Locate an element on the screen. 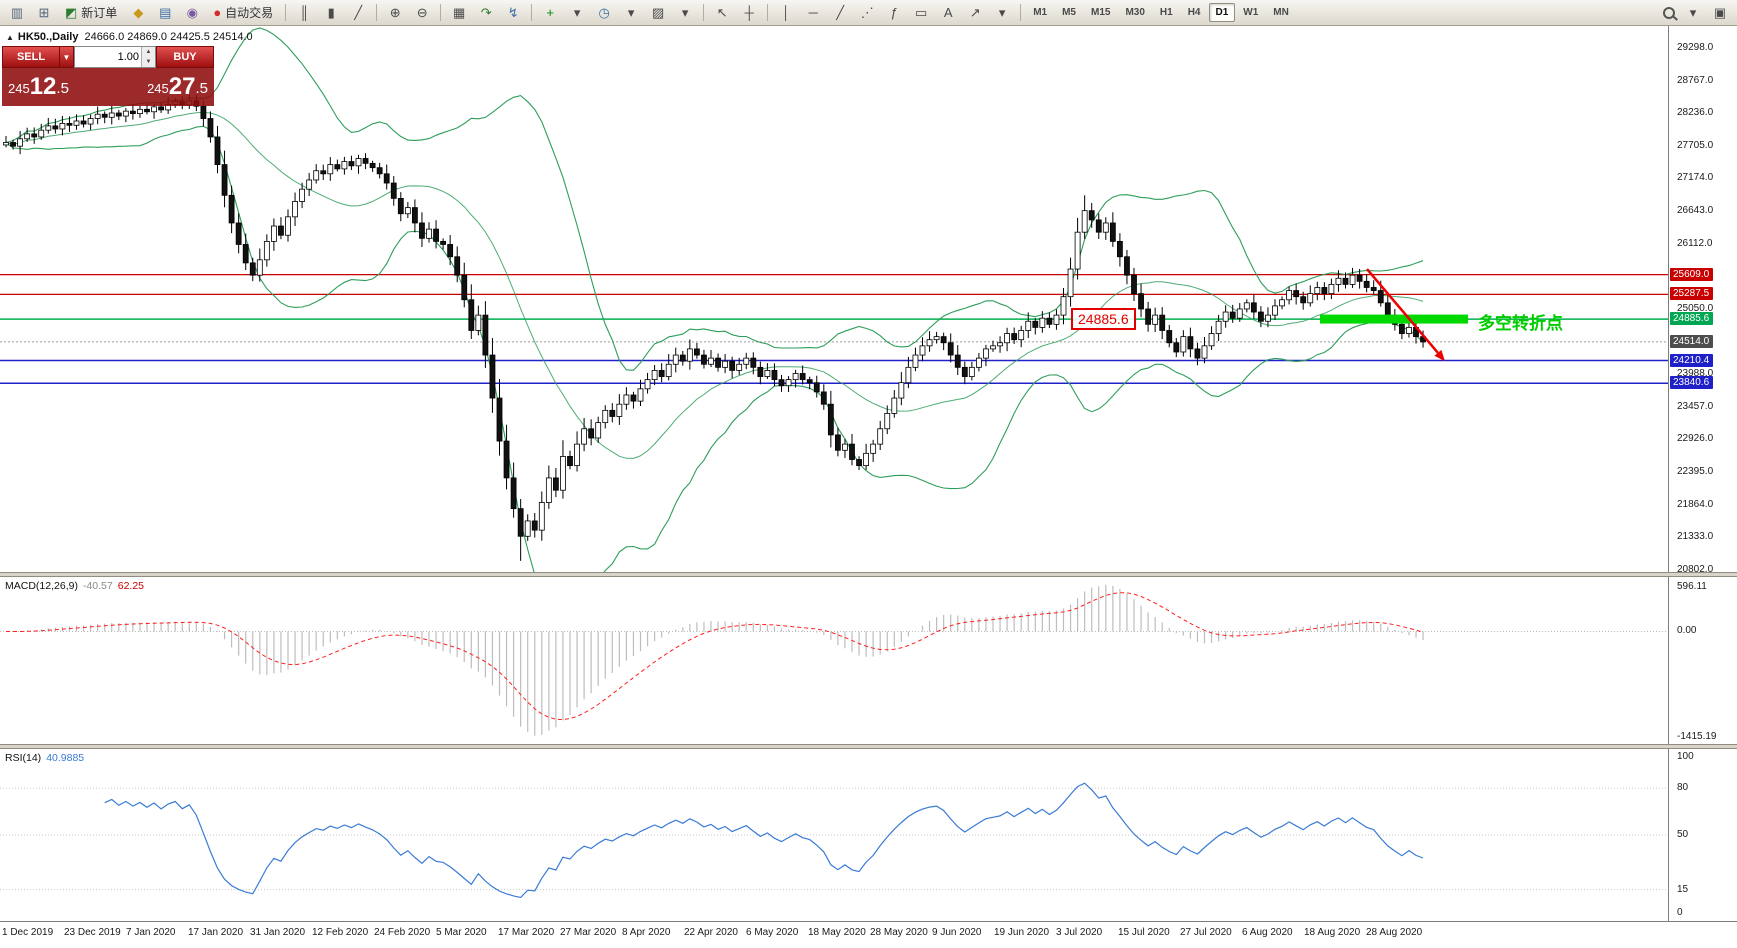 The width and height of the screenshot is (1737, 948). date-label: 3 Jul 2020 is located at coordinates (1079, 932).